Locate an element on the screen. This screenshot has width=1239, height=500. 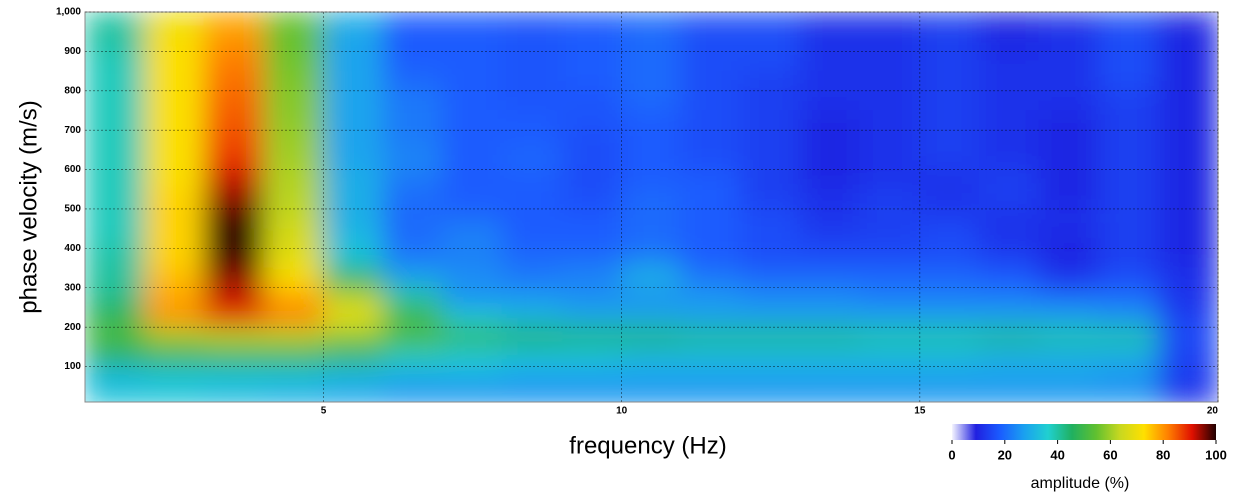
y-tick-label: 600 is located at coordinates (72, 169).